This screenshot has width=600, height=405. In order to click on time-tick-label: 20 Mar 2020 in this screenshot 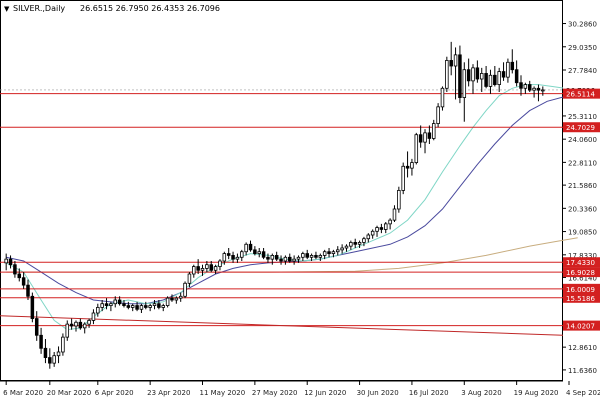, I will do `click(69, 393)`.